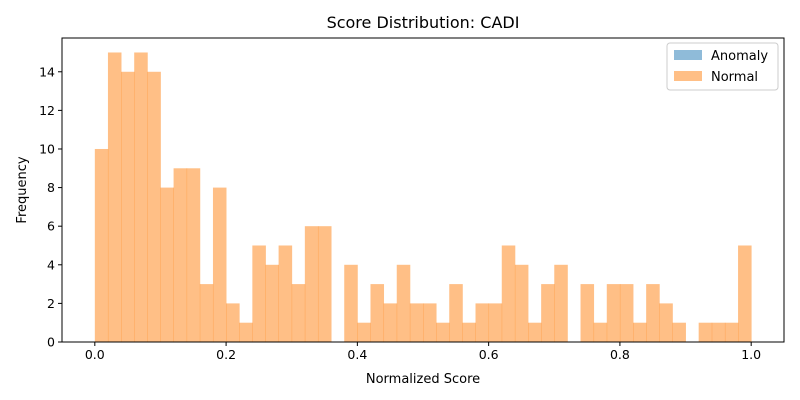  What do you see at coordinates (751, 354) in the screenshot?
I see `x-tick-label: 1.0` at bounding box center [751, 354].